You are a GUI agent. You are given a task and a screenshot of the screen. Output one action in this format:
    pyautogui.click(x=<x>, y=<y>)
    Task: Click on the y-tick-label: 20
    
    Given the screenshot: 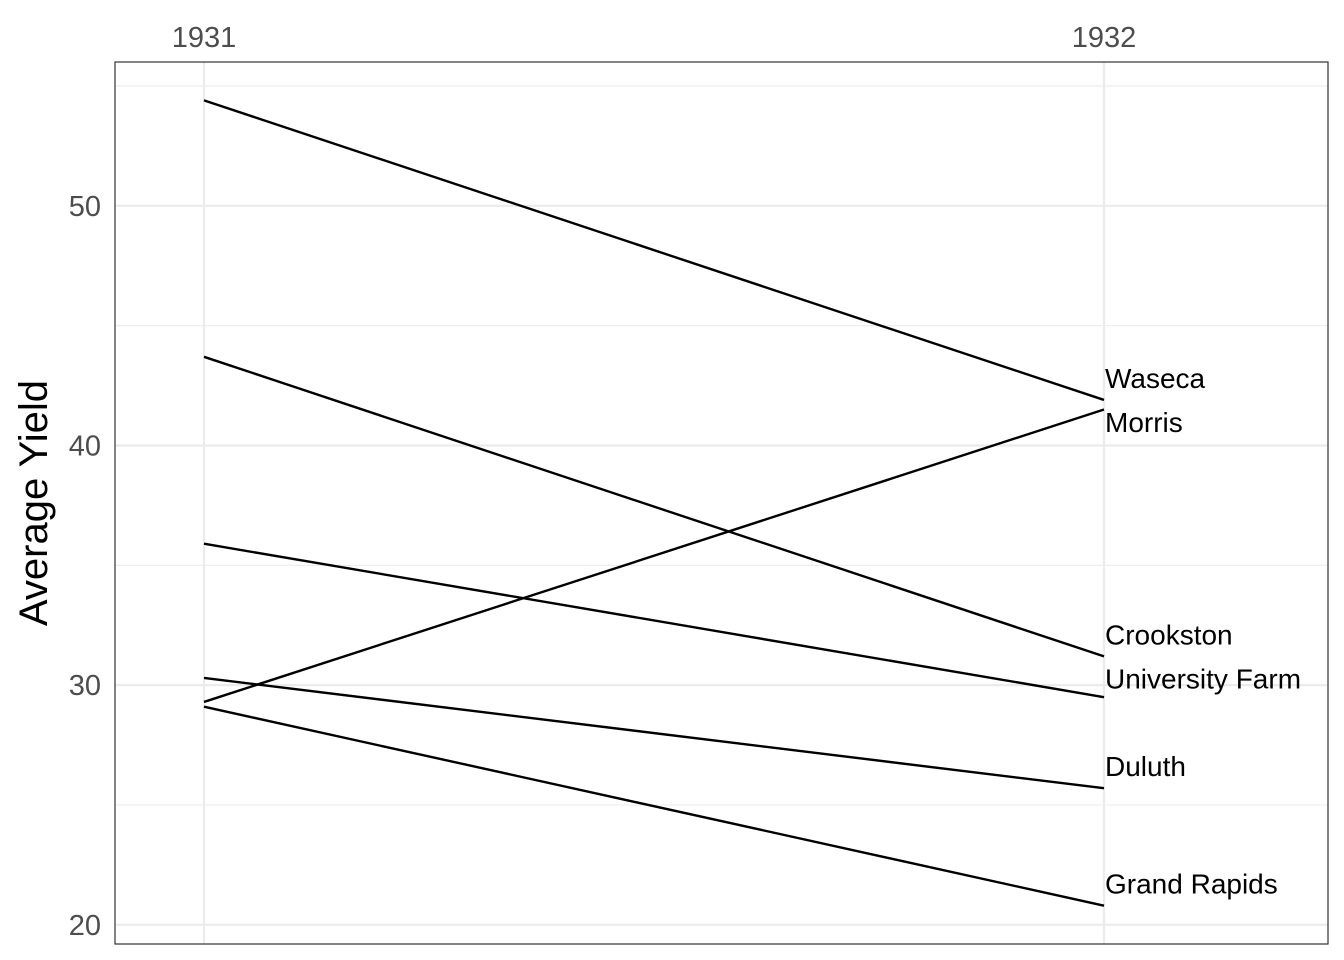 What is the action you would take?
    pyautogui.click(x=85, y=926)
    